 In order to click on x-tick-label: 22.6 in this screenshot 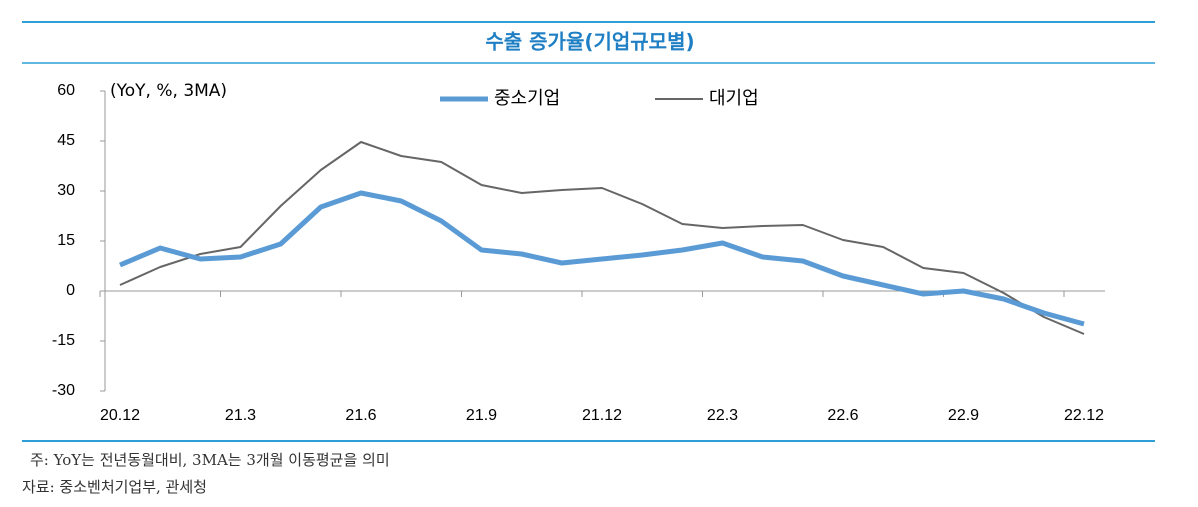, I will do `click(842, 415)`.